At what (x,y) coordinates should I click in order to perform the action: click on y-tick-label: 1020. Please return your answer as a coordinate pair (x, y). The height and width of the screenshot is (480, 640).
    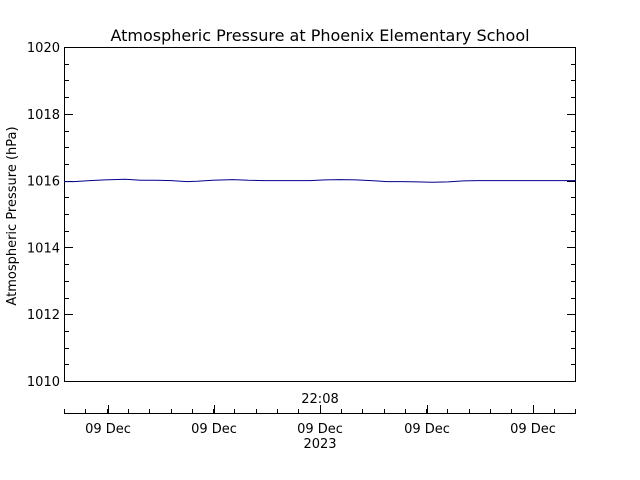
    Looking at the image, I should click on (43, 48).